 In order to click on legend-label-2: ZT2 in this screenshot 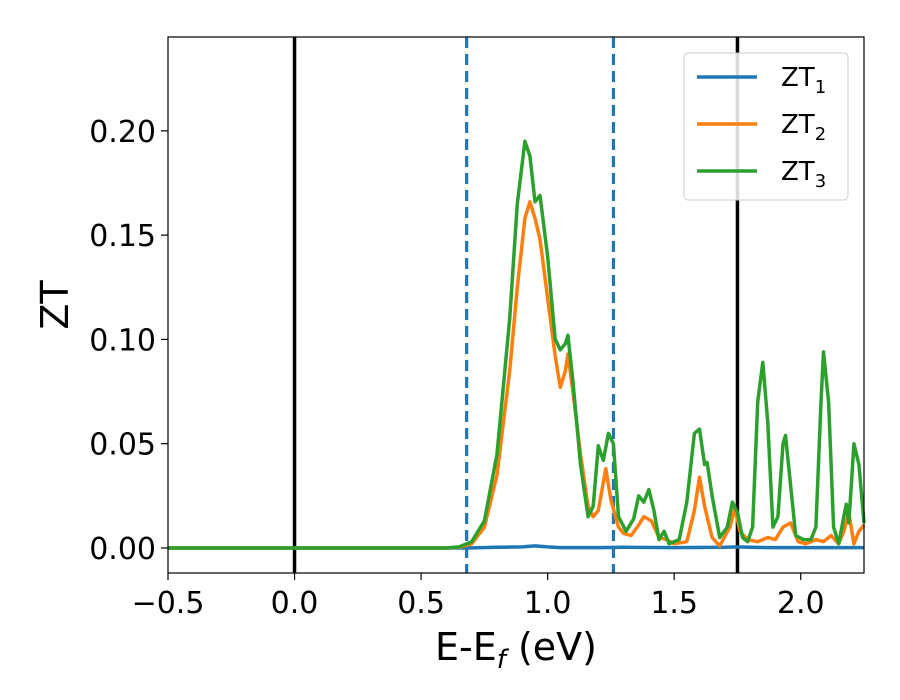, I will do `click(803, 127)`.